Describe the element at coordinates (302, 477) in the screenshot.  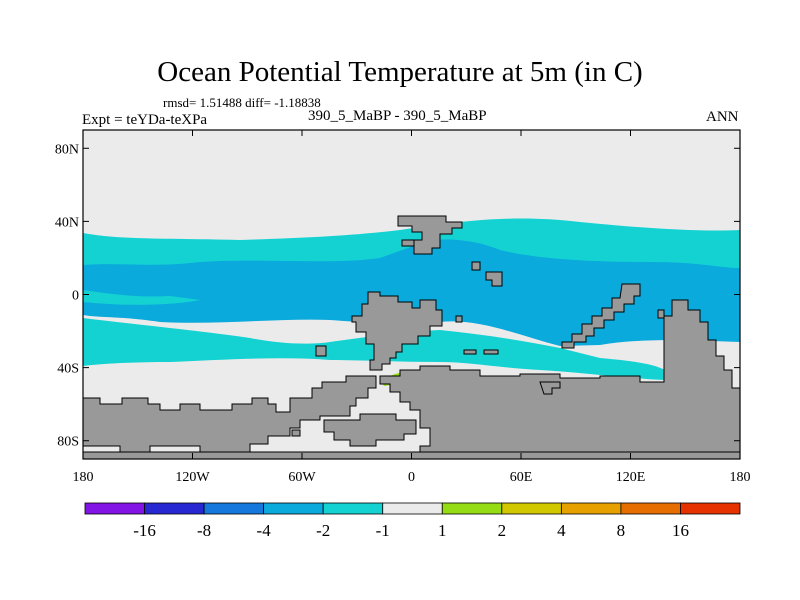
I see `x-tick-label: 60W` at that location.